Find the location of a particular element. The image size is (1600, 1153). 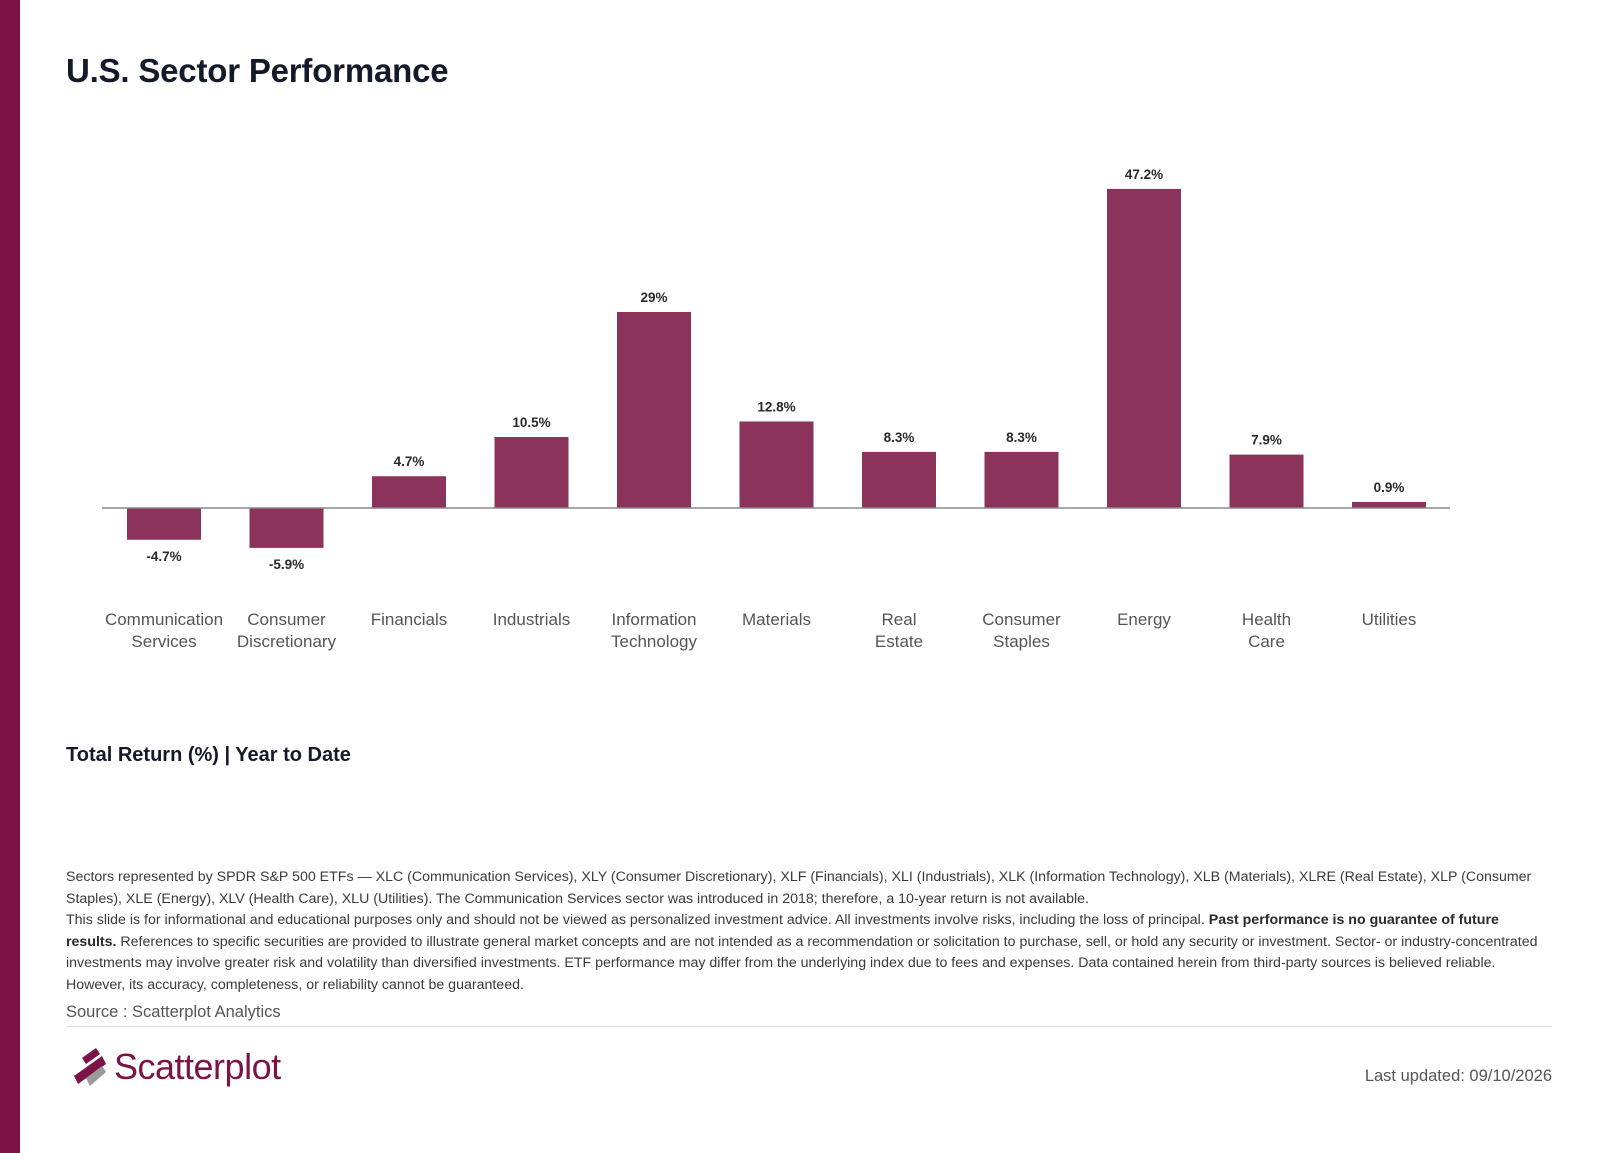

data-label: 7.9% is located at coordinates (1266, 440).